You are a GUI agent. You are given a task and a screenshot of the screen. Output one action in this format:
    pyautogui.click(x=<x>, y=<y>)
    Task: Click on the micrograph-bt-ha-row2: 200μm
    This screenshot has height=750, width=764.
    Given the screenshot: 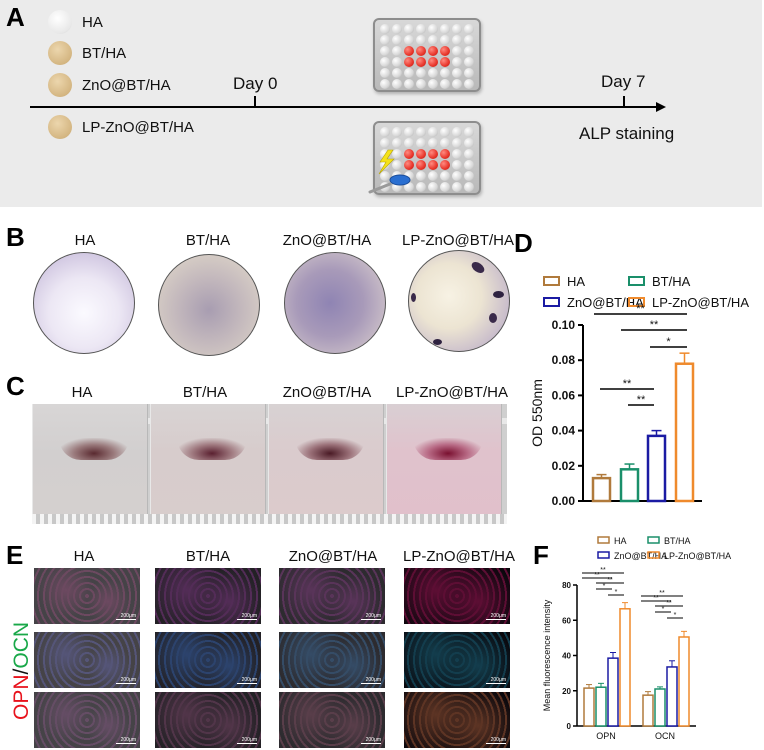 What is the action you would take?
    pyautogui.click(x=208, y=660)
    